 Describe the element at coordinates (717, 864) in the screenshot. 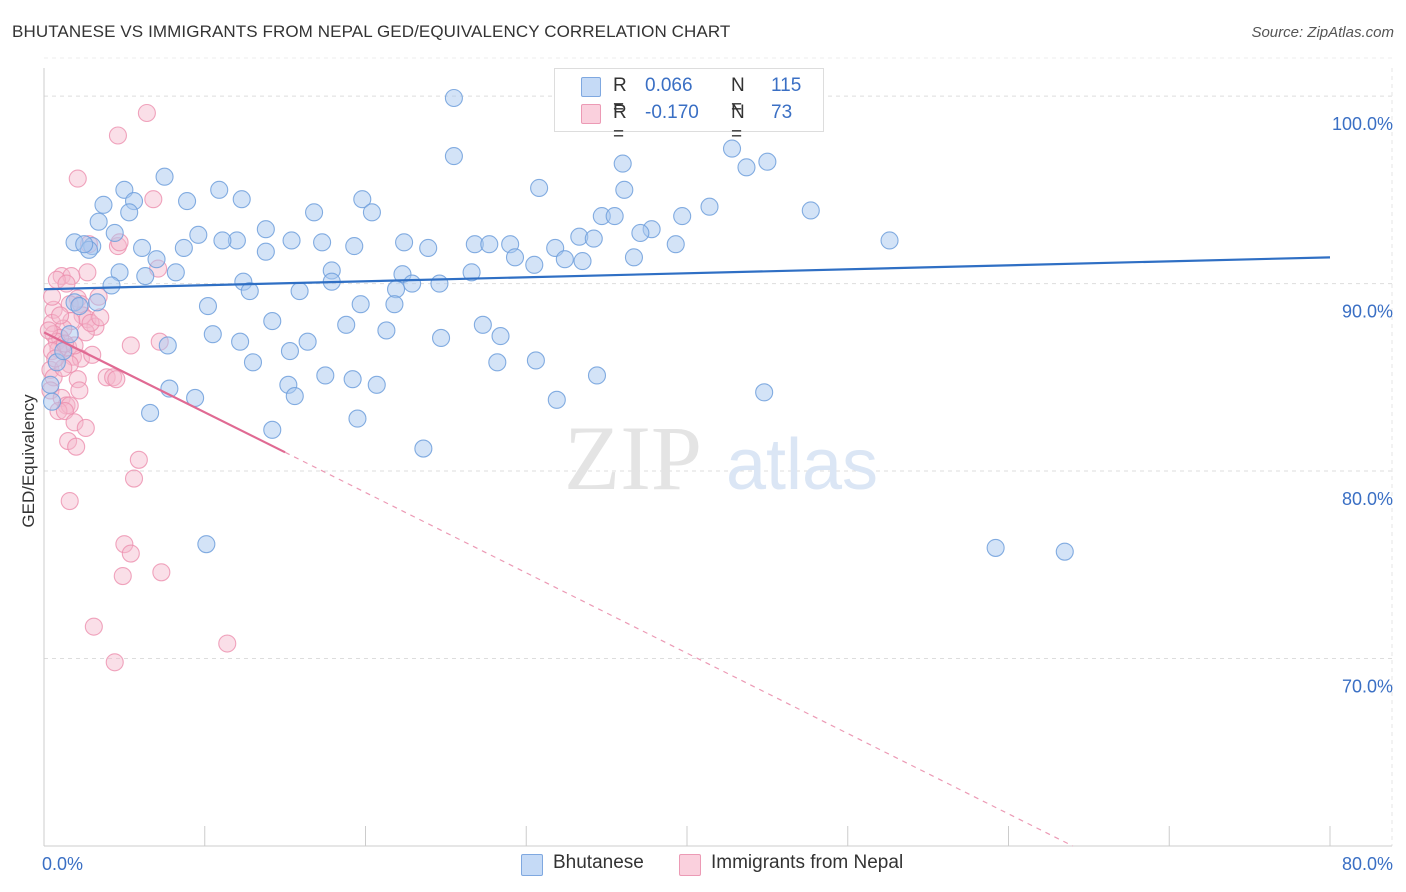

I see `x-tick-labels: 0.0% 80.0%` at that location.